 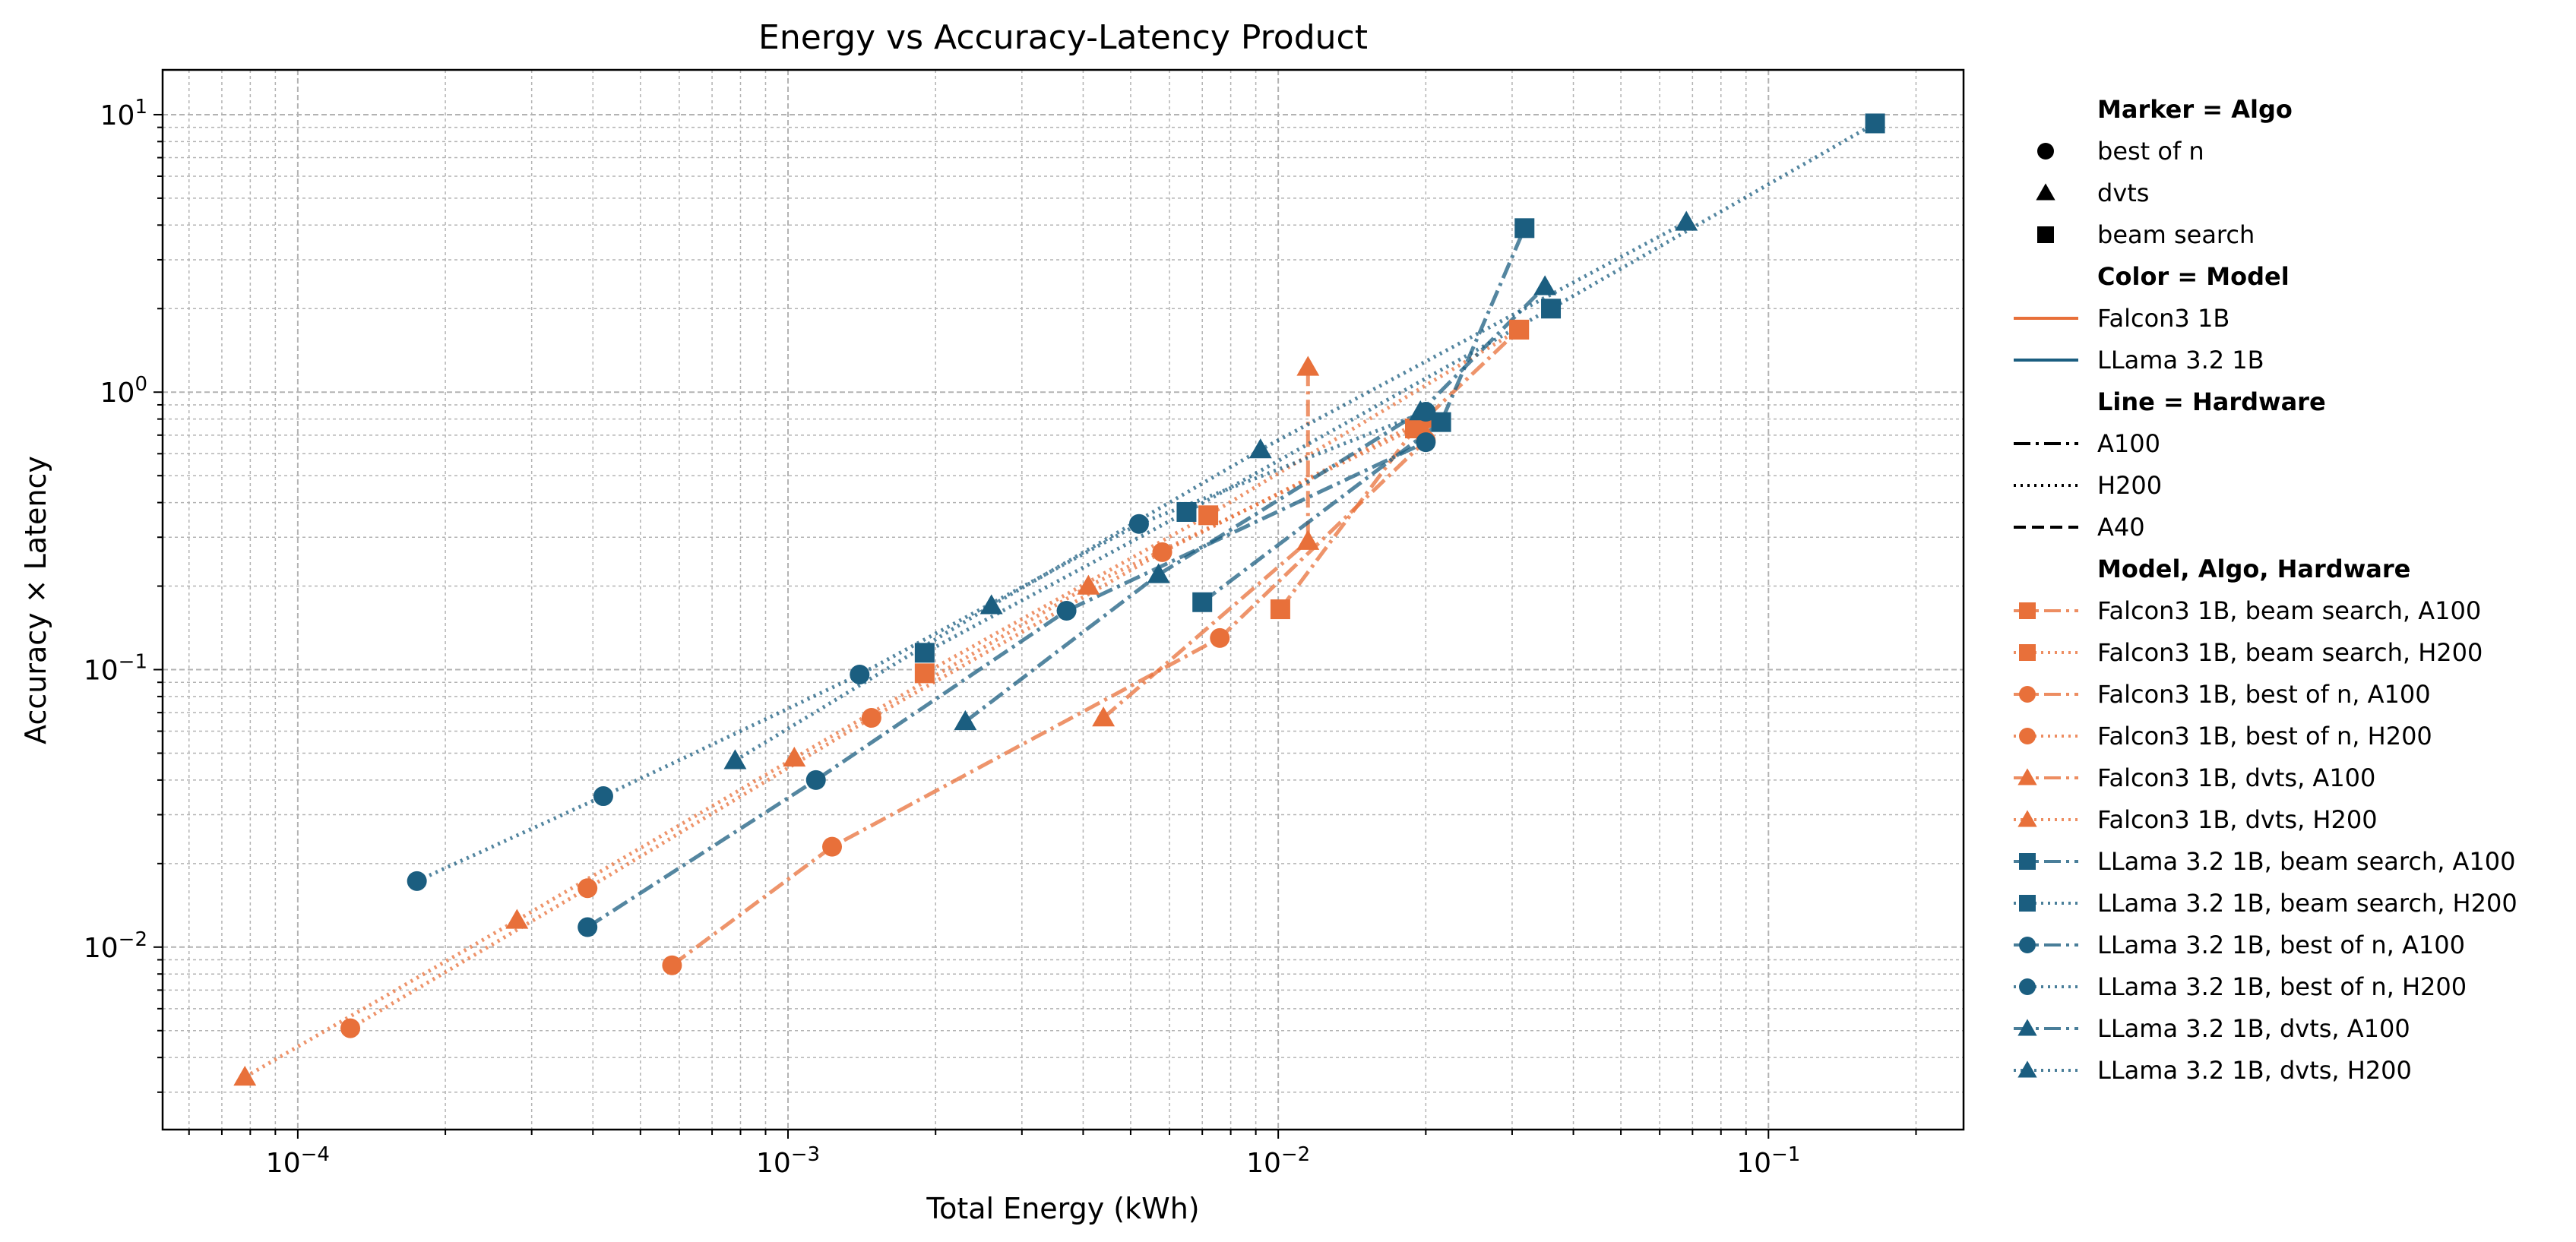 What do you see at coordinates (2290, 653) in the screenshot?
I see `legend-label: Falcon3 1B, beam search, H200` at bounding box center [2290, 653].